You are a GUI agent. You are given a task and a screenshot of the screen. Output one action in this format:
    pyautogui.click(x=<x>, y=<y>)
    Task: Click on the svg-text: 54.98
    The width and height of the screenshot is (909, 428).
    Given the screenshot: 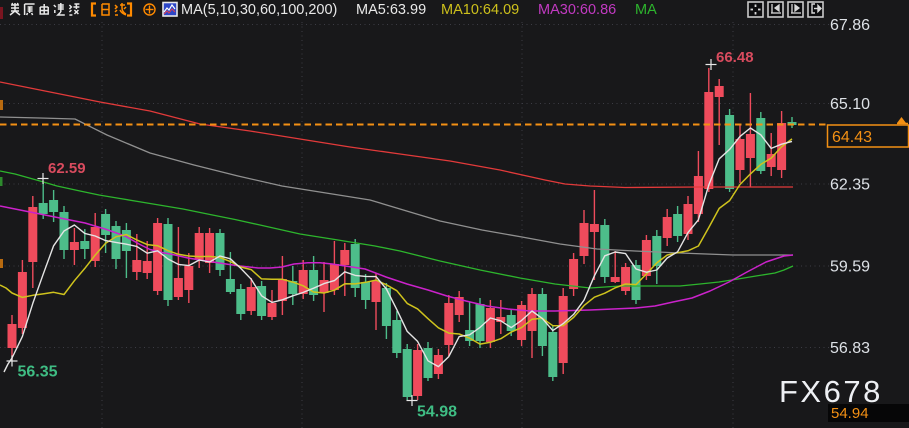 What is the action you would take?
    pyautogui.click(x=437, y=412)
    